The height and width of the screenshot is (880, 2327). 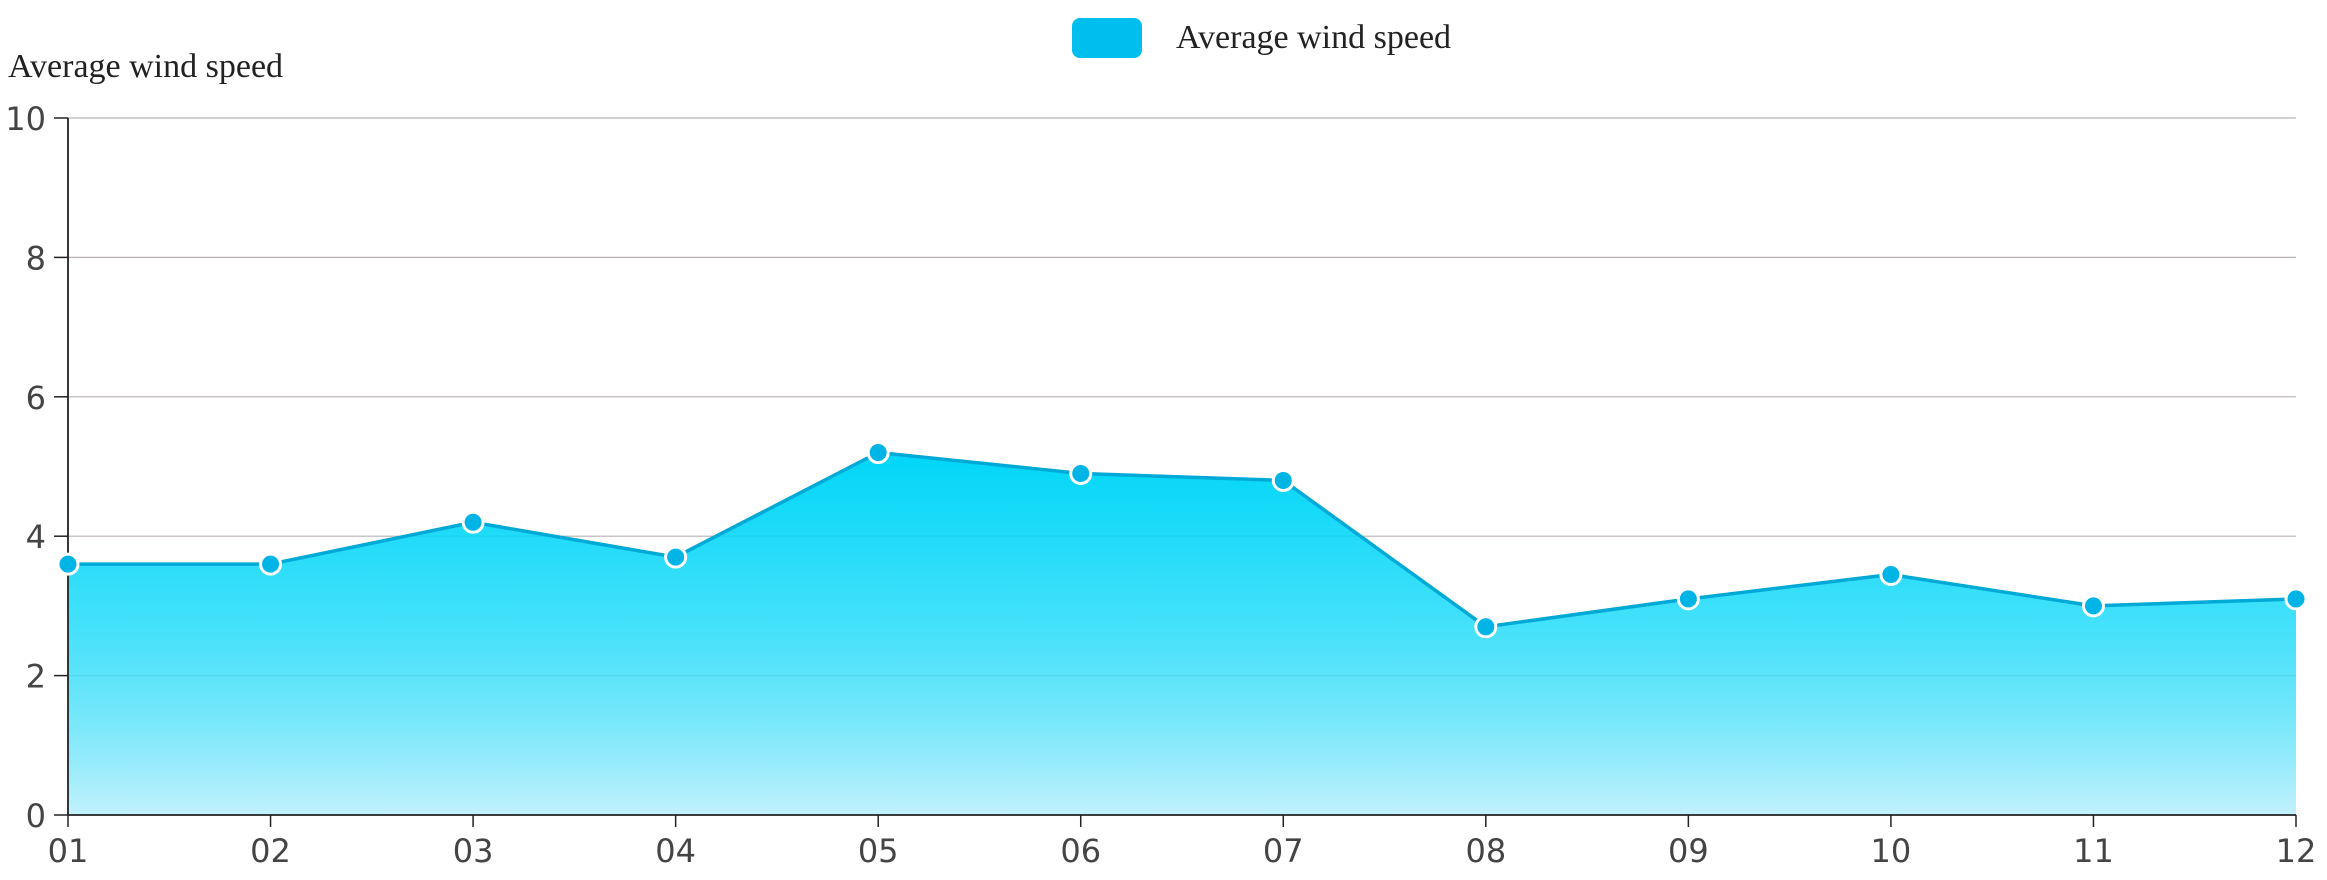 I want to click on x-tick-label: 09, so click(x=1688, y=851).